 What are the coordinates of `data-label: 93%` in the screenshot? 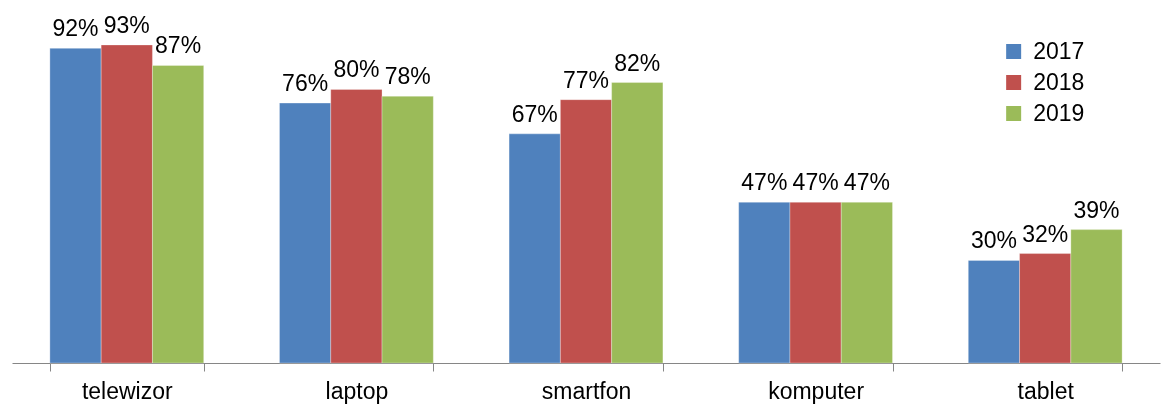 It's located at (126, 24).